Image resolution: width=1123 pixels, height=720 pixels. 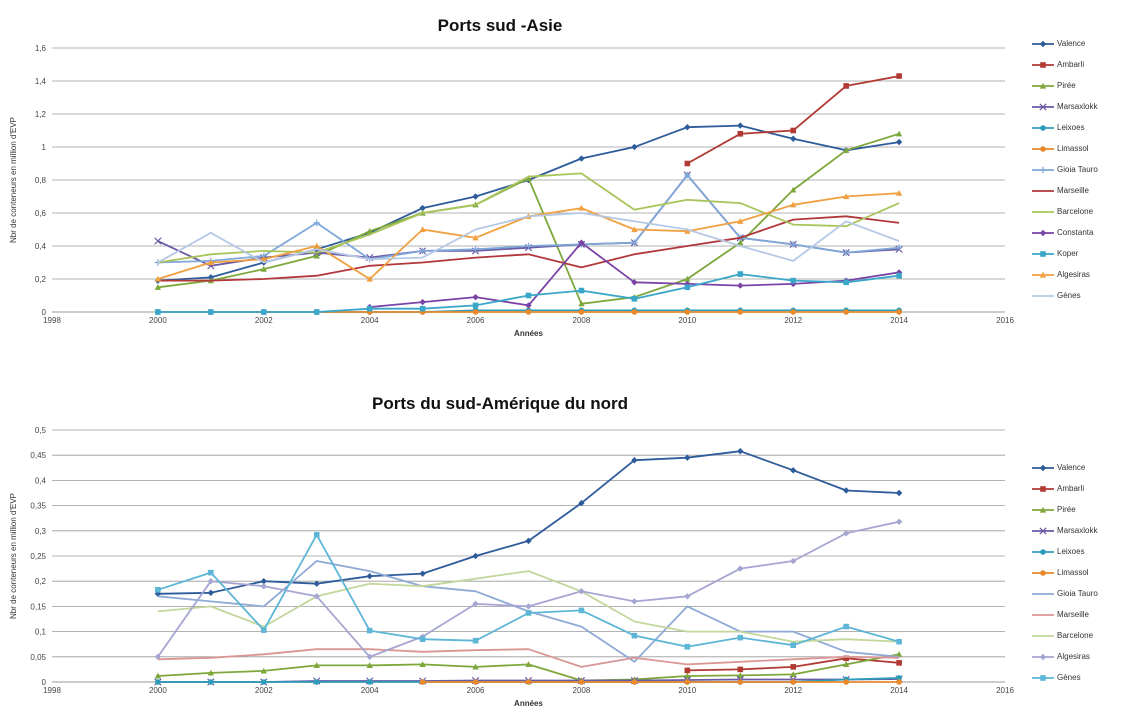 I want to click on legend-item: Koper, so click(x=1077, y=257).